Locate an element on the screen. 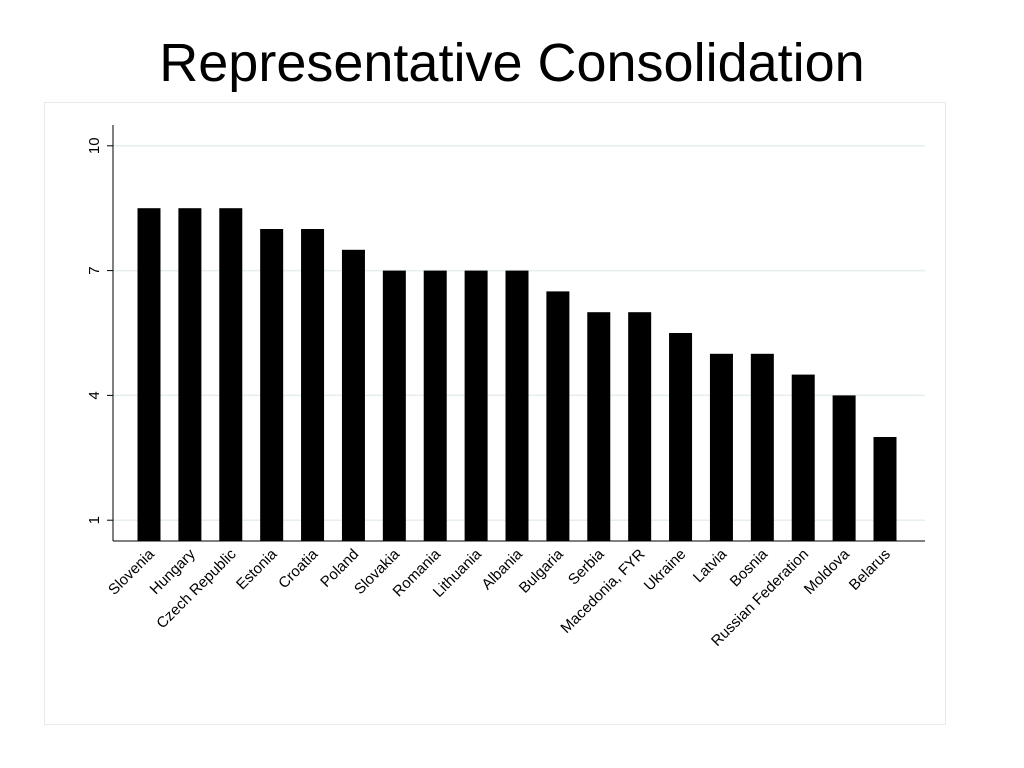 The height and width of the screenshot is (768, 1024). bar-hungary is located at coordinates (190, 374).